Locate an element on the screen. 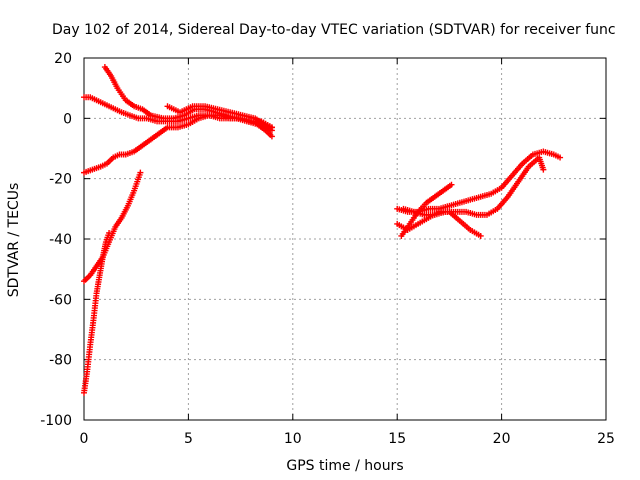 This screenshot has height=480, width=640. x-tick-label: 25 is located at coordinates (606, 439).